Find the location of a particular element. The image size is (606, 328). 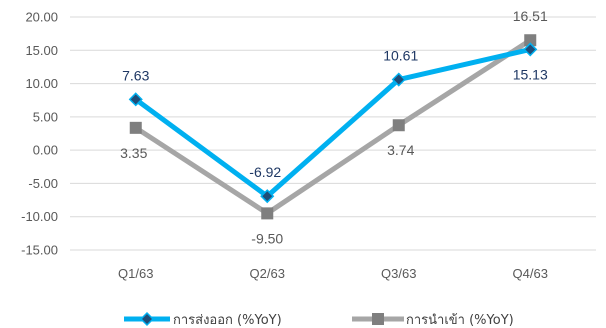

legend-label-imports: การนำเข้า (%YoY) is located at coordinates (460, 320).